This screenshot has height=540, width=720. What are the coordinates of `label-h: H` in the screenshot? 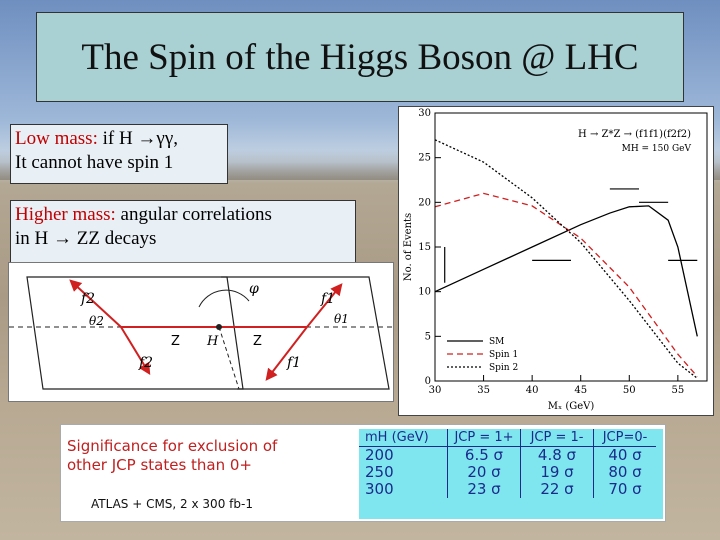 It's located at (212, 341).